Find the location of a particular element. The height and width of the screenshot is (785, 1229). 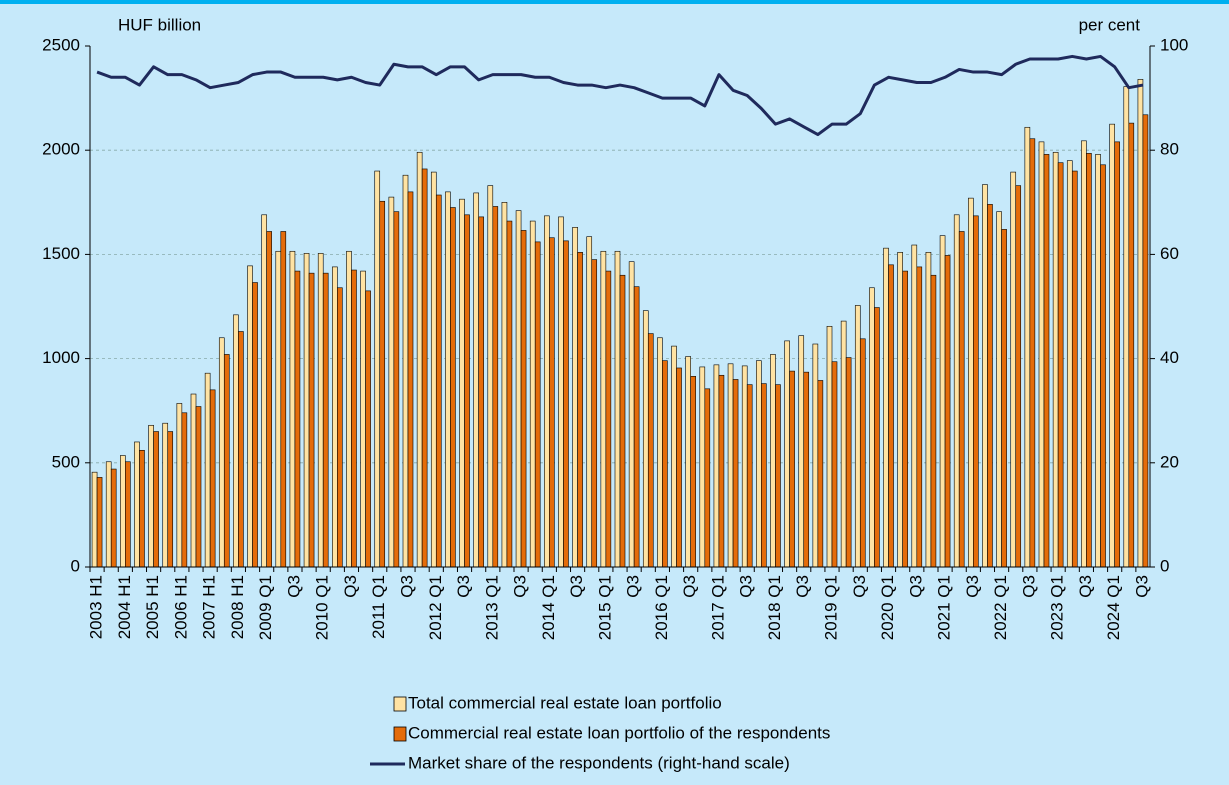

x-tick-label: 2006 H1 is located at coordinates (180, 607).